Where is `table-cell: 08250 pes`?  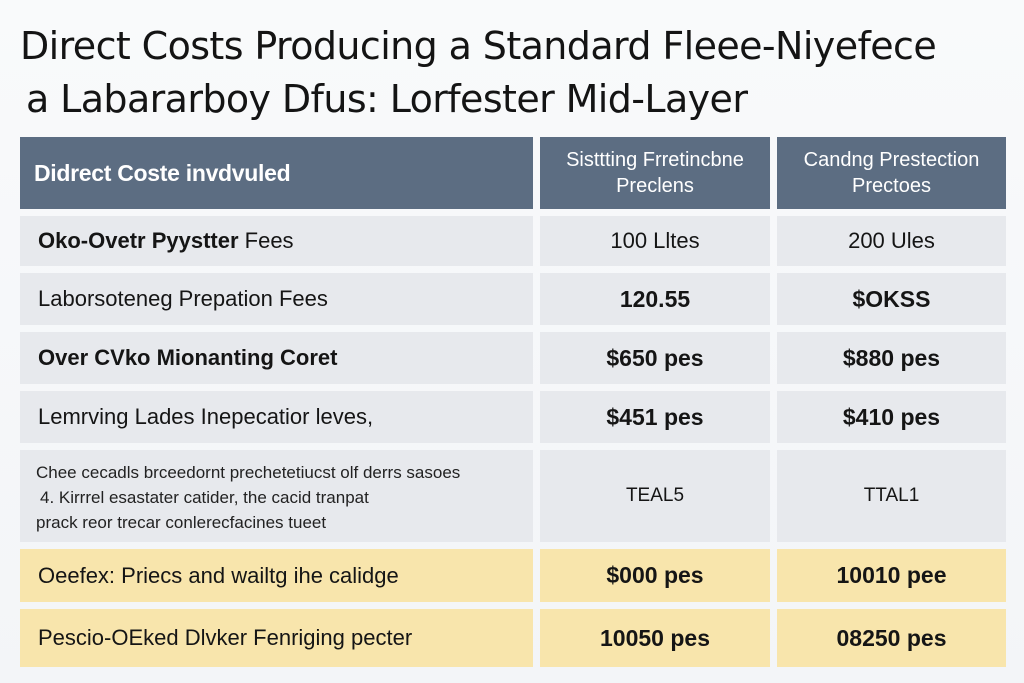 table-cell: 08250 pes is located at coordinates (891, 638).